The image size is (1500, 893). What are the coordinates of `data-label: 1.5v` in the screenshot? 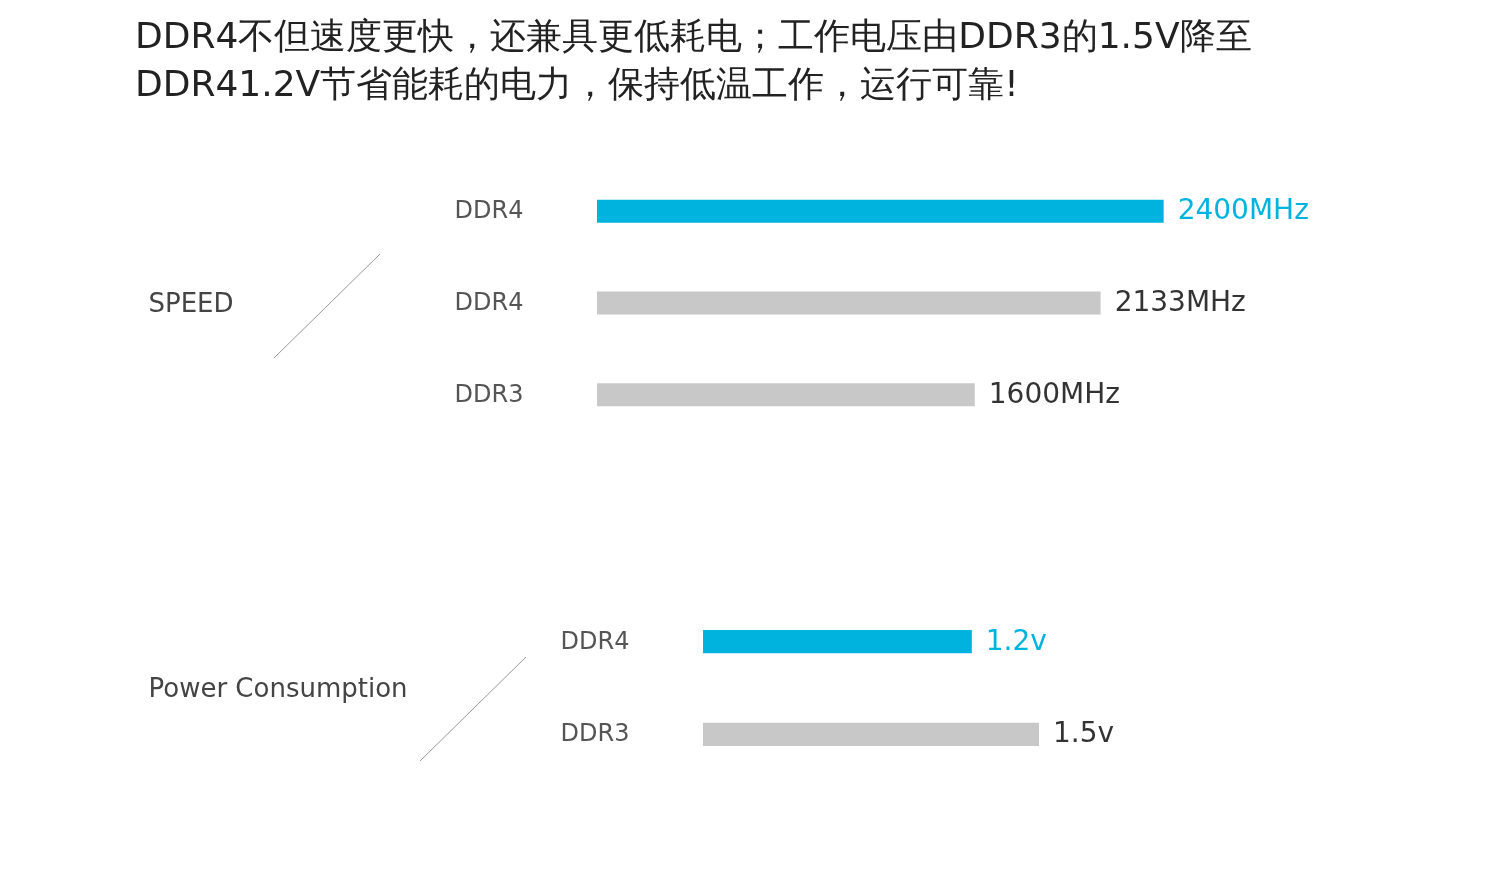 It's located at (1084, 733).